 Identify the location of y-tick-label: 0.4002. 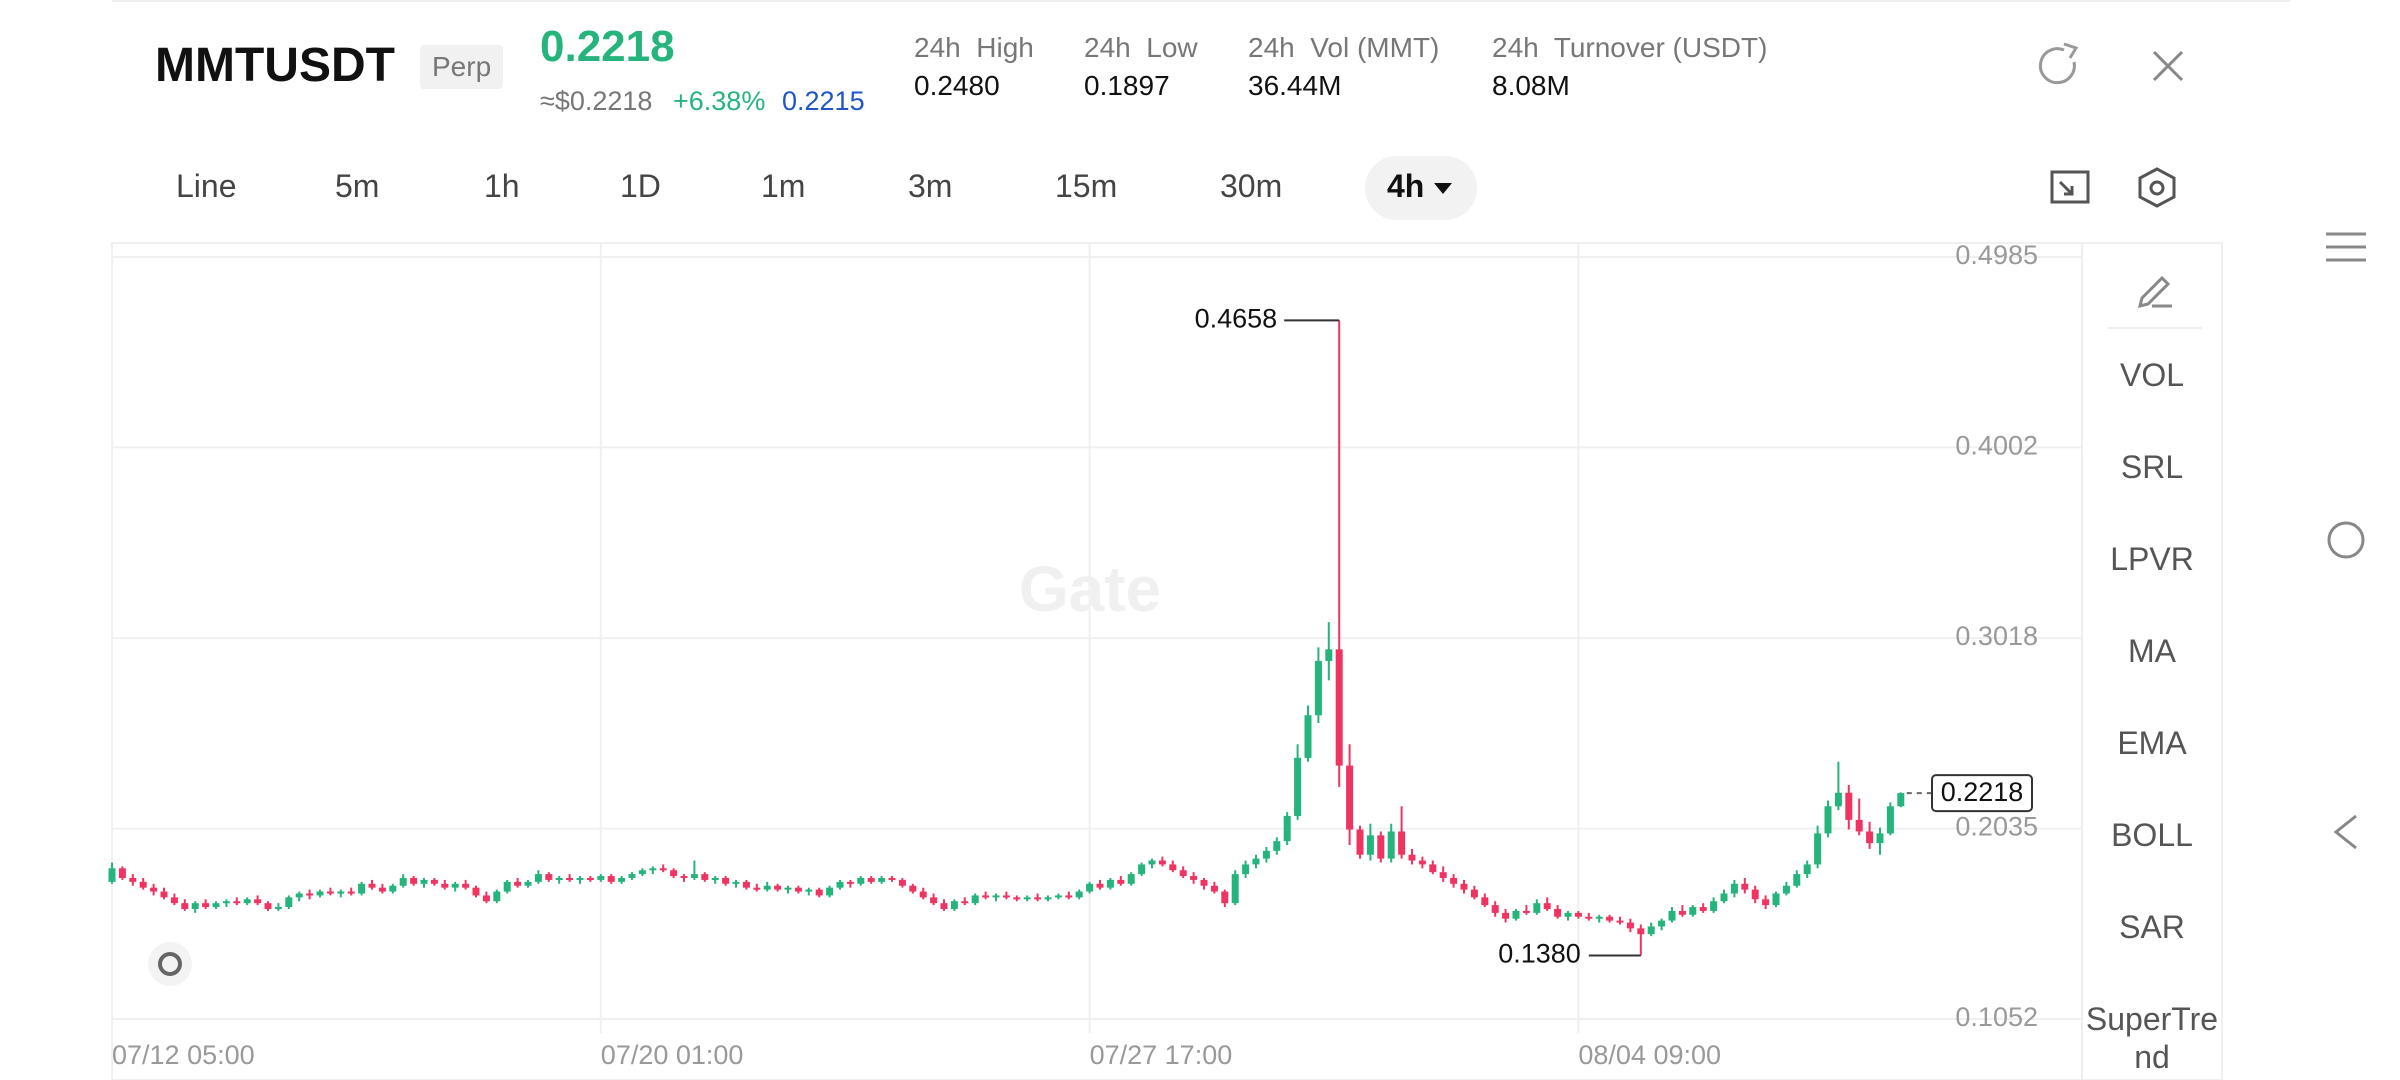
(1996, 446).